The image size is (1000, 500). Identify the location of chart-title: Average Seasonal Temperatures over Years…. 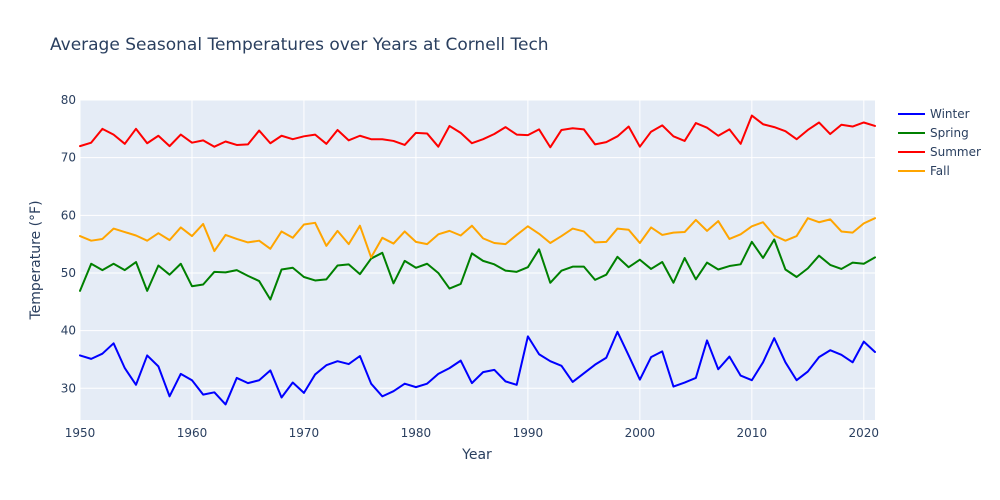
(299, 45).